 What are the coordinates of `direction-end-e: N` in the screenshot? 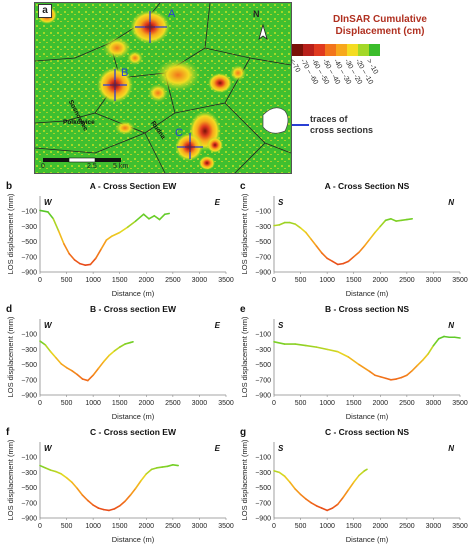 It's located at (451, 325).